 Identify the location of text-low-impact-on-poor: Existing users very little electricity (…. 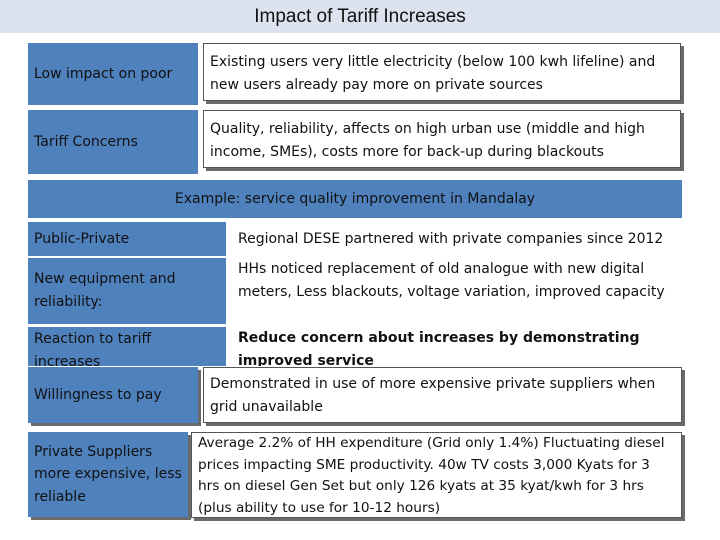
(442, 72).